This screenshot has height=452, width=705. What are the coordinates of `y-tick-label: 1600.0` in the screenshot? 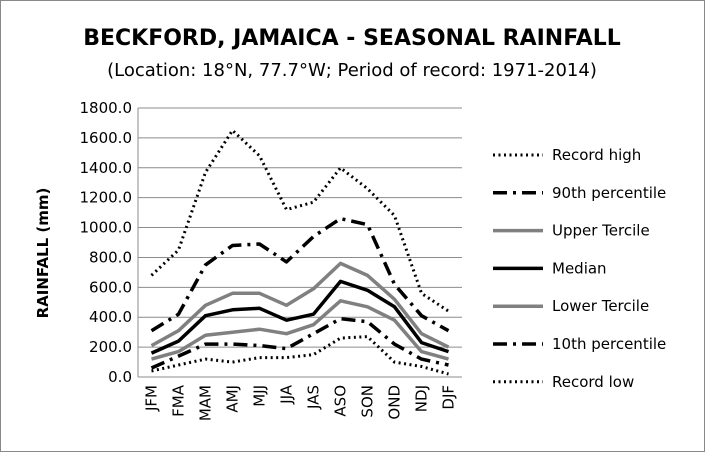 It's located at (106, 138).